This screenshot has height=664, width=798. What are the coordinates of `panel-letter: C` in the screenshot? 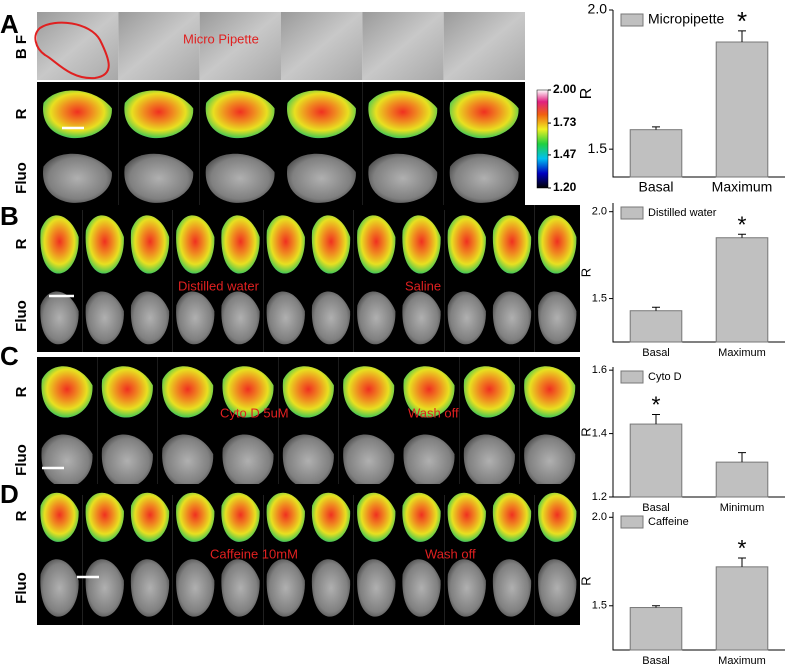 It's located at (9, 356).